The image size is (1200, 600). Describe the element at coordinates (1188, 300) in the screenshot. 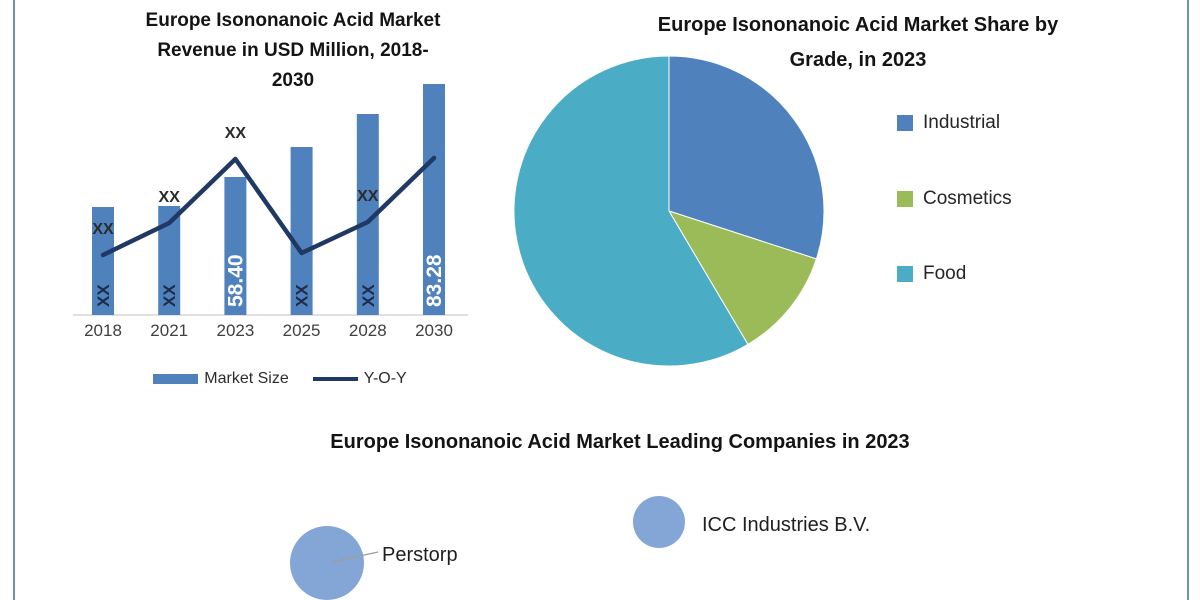

I see `right-border-line` at that location.